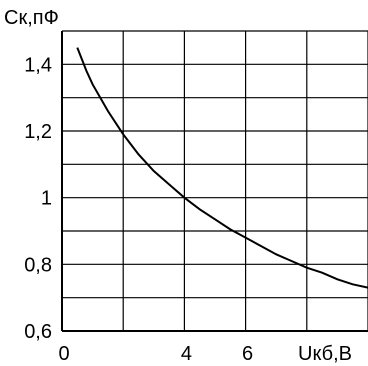 The image size is (368, 366). Describe the element at coordinates (186, 354) in the screenshot. I see `x-tick-label: 4` at that location.